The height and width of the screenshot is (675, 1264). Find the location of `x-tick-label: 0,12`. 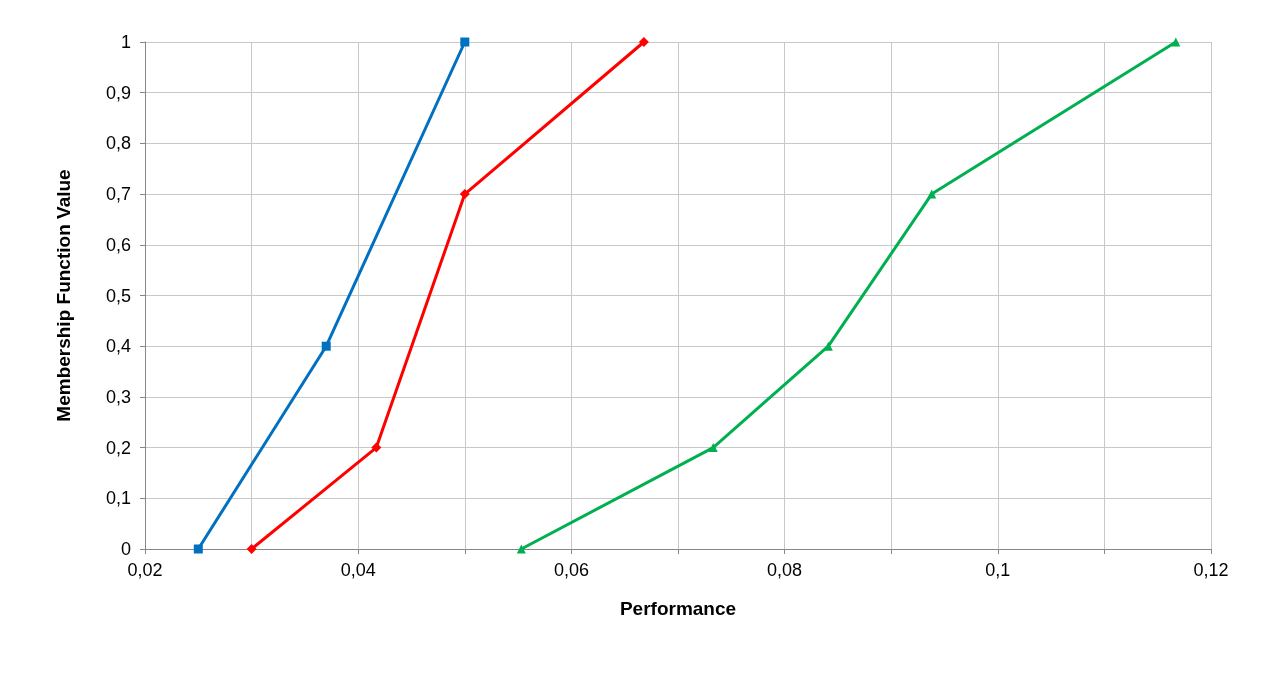

x-tick-label: 0,12 is located at coordinates (1211, 570).